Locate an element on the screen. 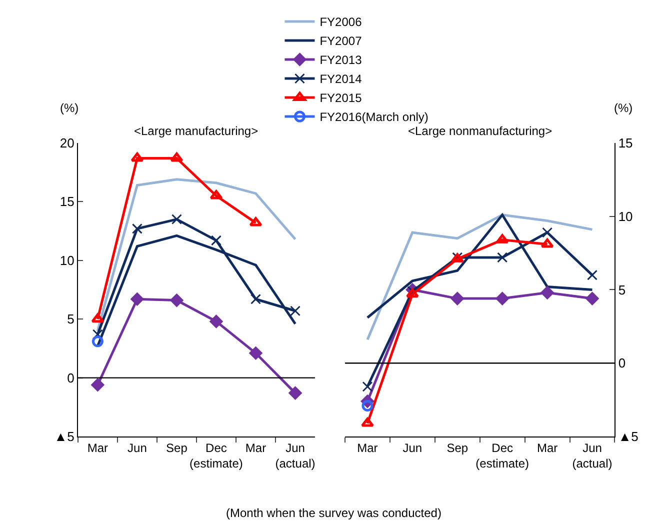 The image size is (666, 530). y-tick-label: 20 is located at coordinates (67, 143).